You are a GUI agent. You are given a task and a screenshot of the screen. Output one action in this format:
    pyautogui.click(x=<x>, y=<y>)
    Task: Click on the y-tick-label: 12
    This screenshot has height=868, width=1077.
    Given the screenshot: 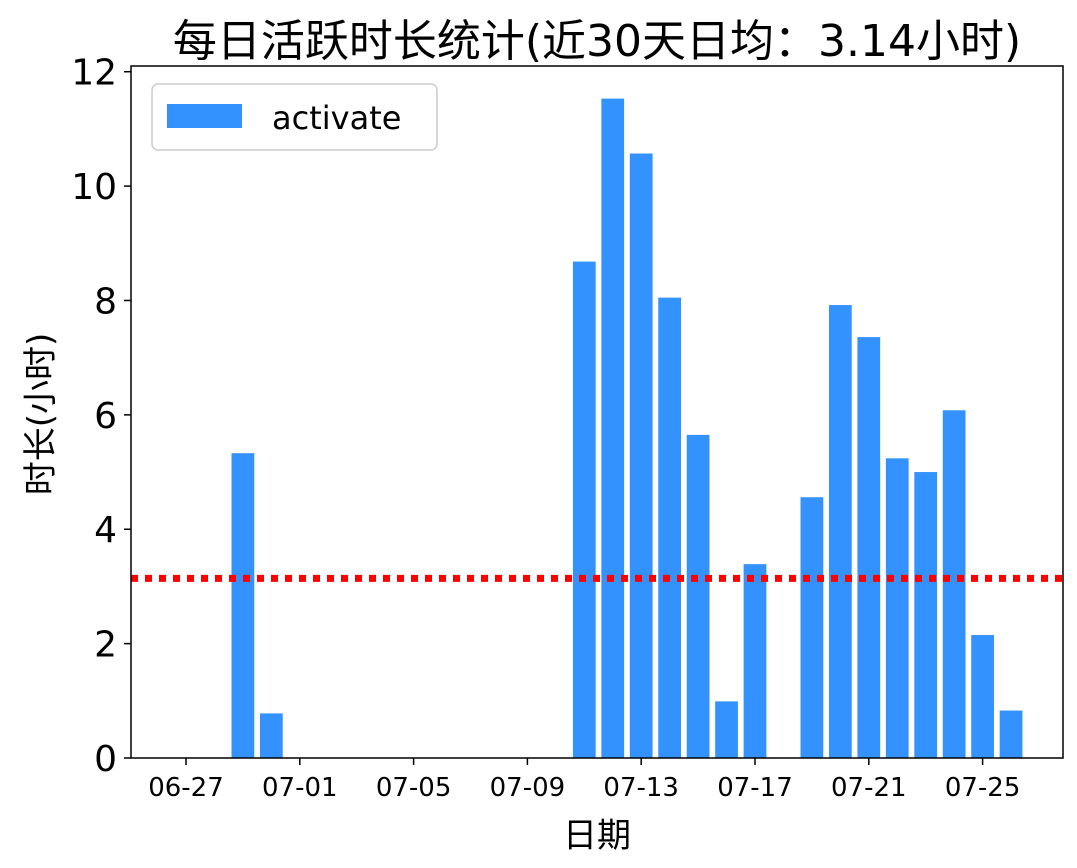 What is the action you would take?
    pyautogui.click(x=94, y=73)
    